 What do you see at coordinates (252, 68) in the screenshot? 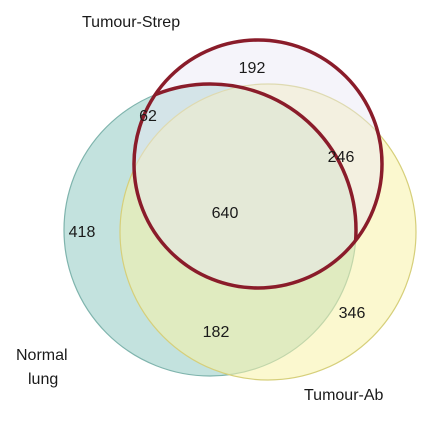
I see `count-strep-only: 192` at bounding box center [252, 68].